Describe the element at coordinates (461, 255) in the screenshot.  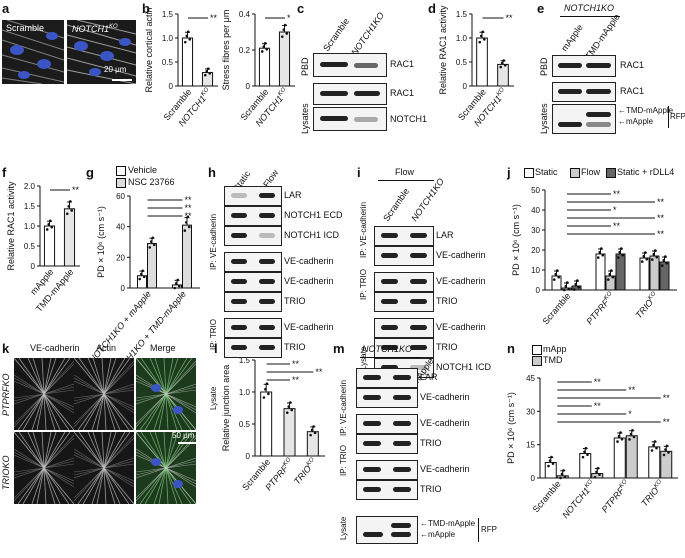
I see `blot-label: VE-cadherin` at that location.